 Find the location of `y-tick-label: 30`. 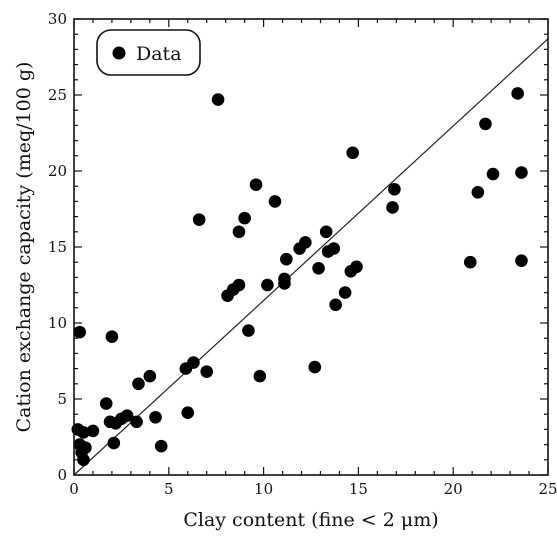

y-tick-label: 30 is located at coordinates (57, 19).